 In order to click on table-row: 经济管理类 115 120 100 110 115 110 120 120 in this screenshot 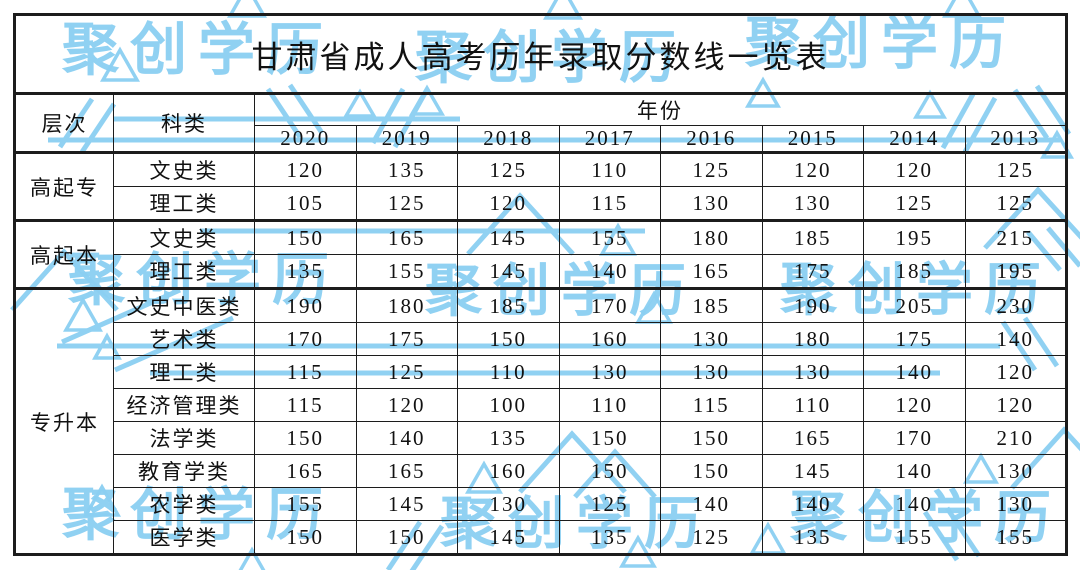, I will do `click(541, 405)`.